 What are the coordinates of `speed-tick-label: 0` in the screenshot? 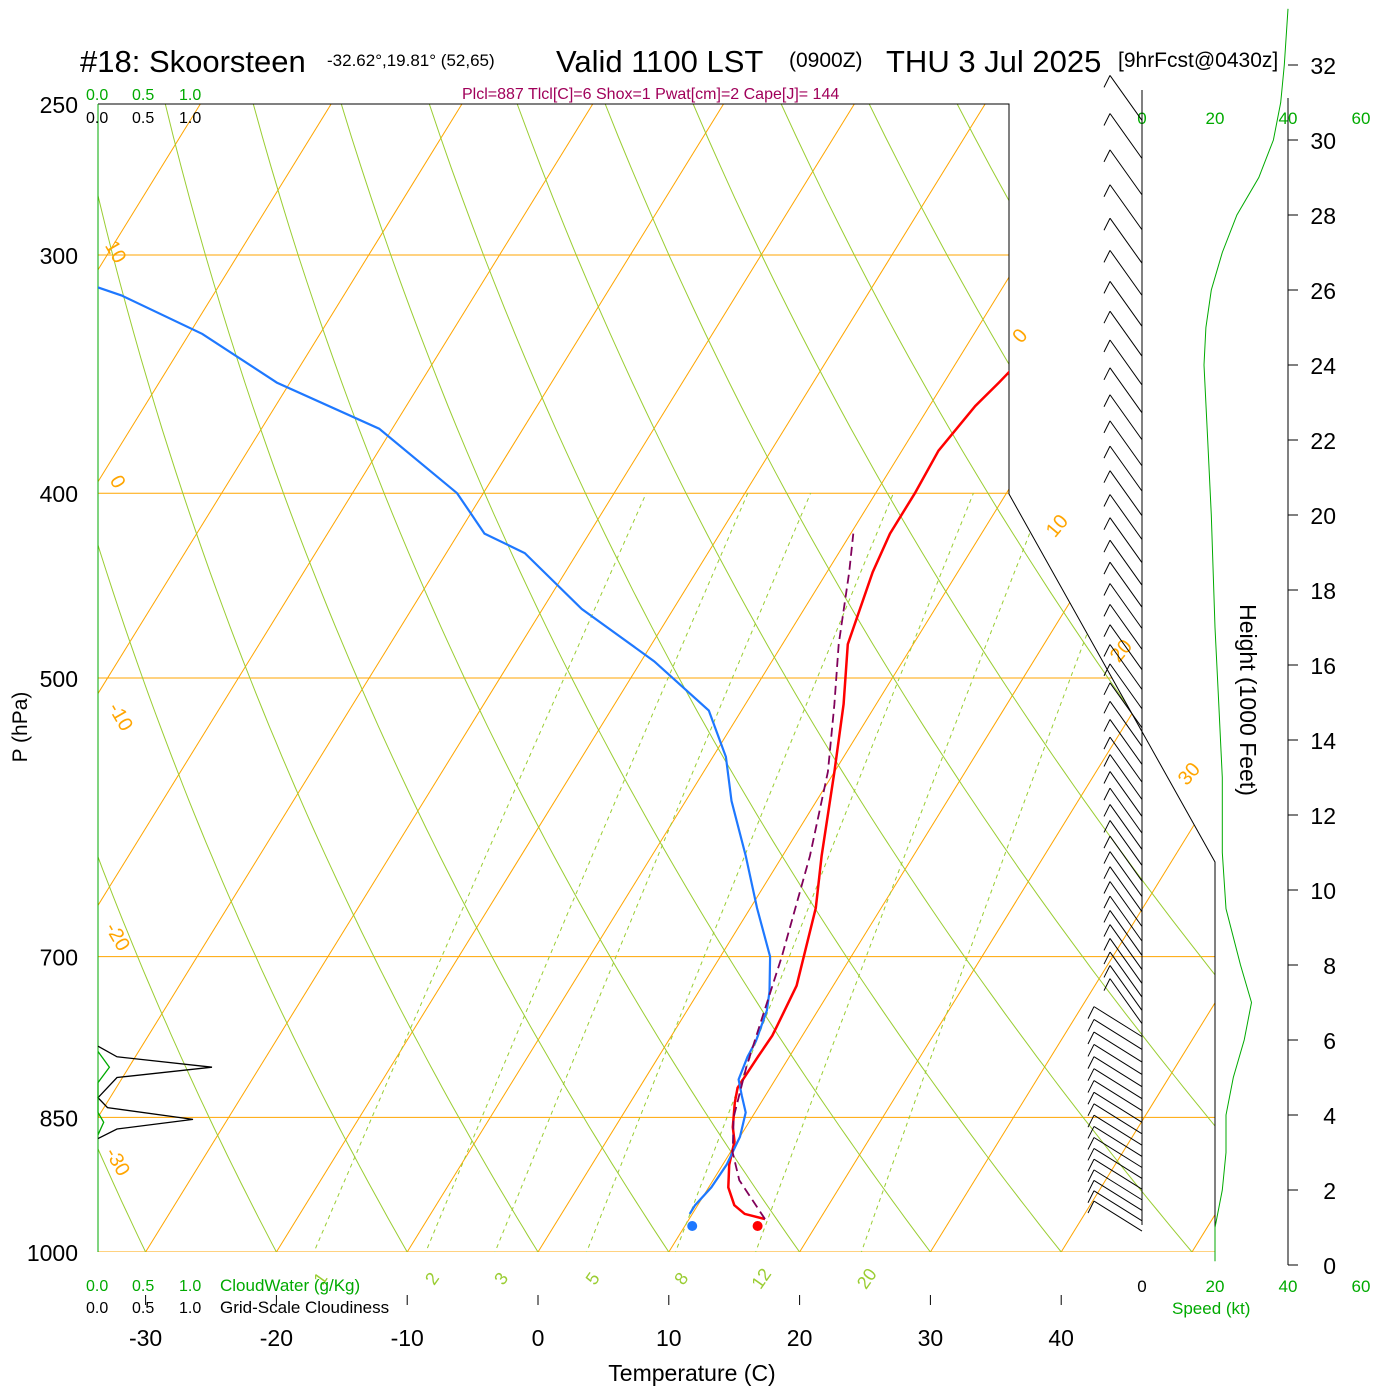 It's located at (1141, 1286).